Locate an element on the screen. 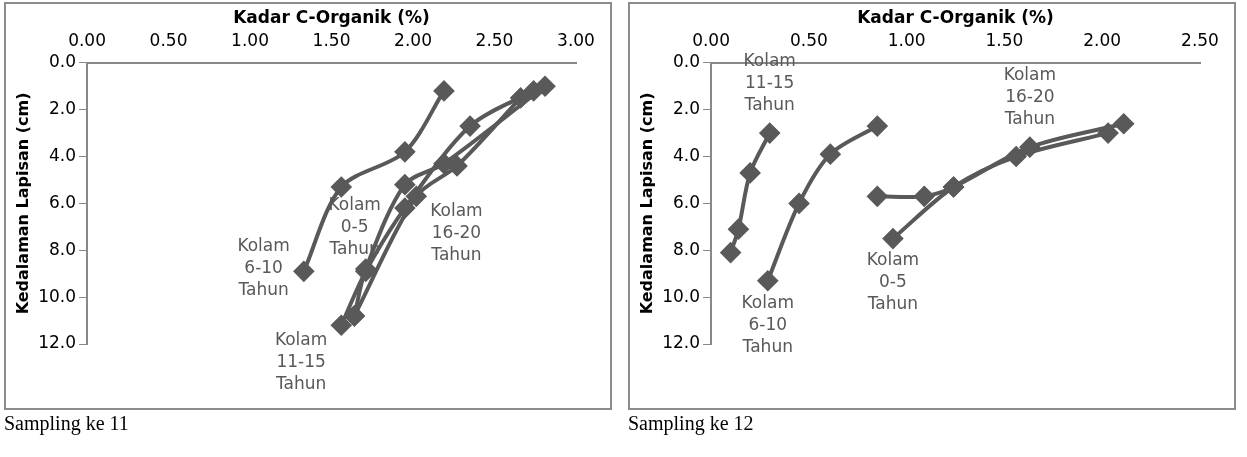  x-tick-label: 3.00 is located at coordinates (576, 40).